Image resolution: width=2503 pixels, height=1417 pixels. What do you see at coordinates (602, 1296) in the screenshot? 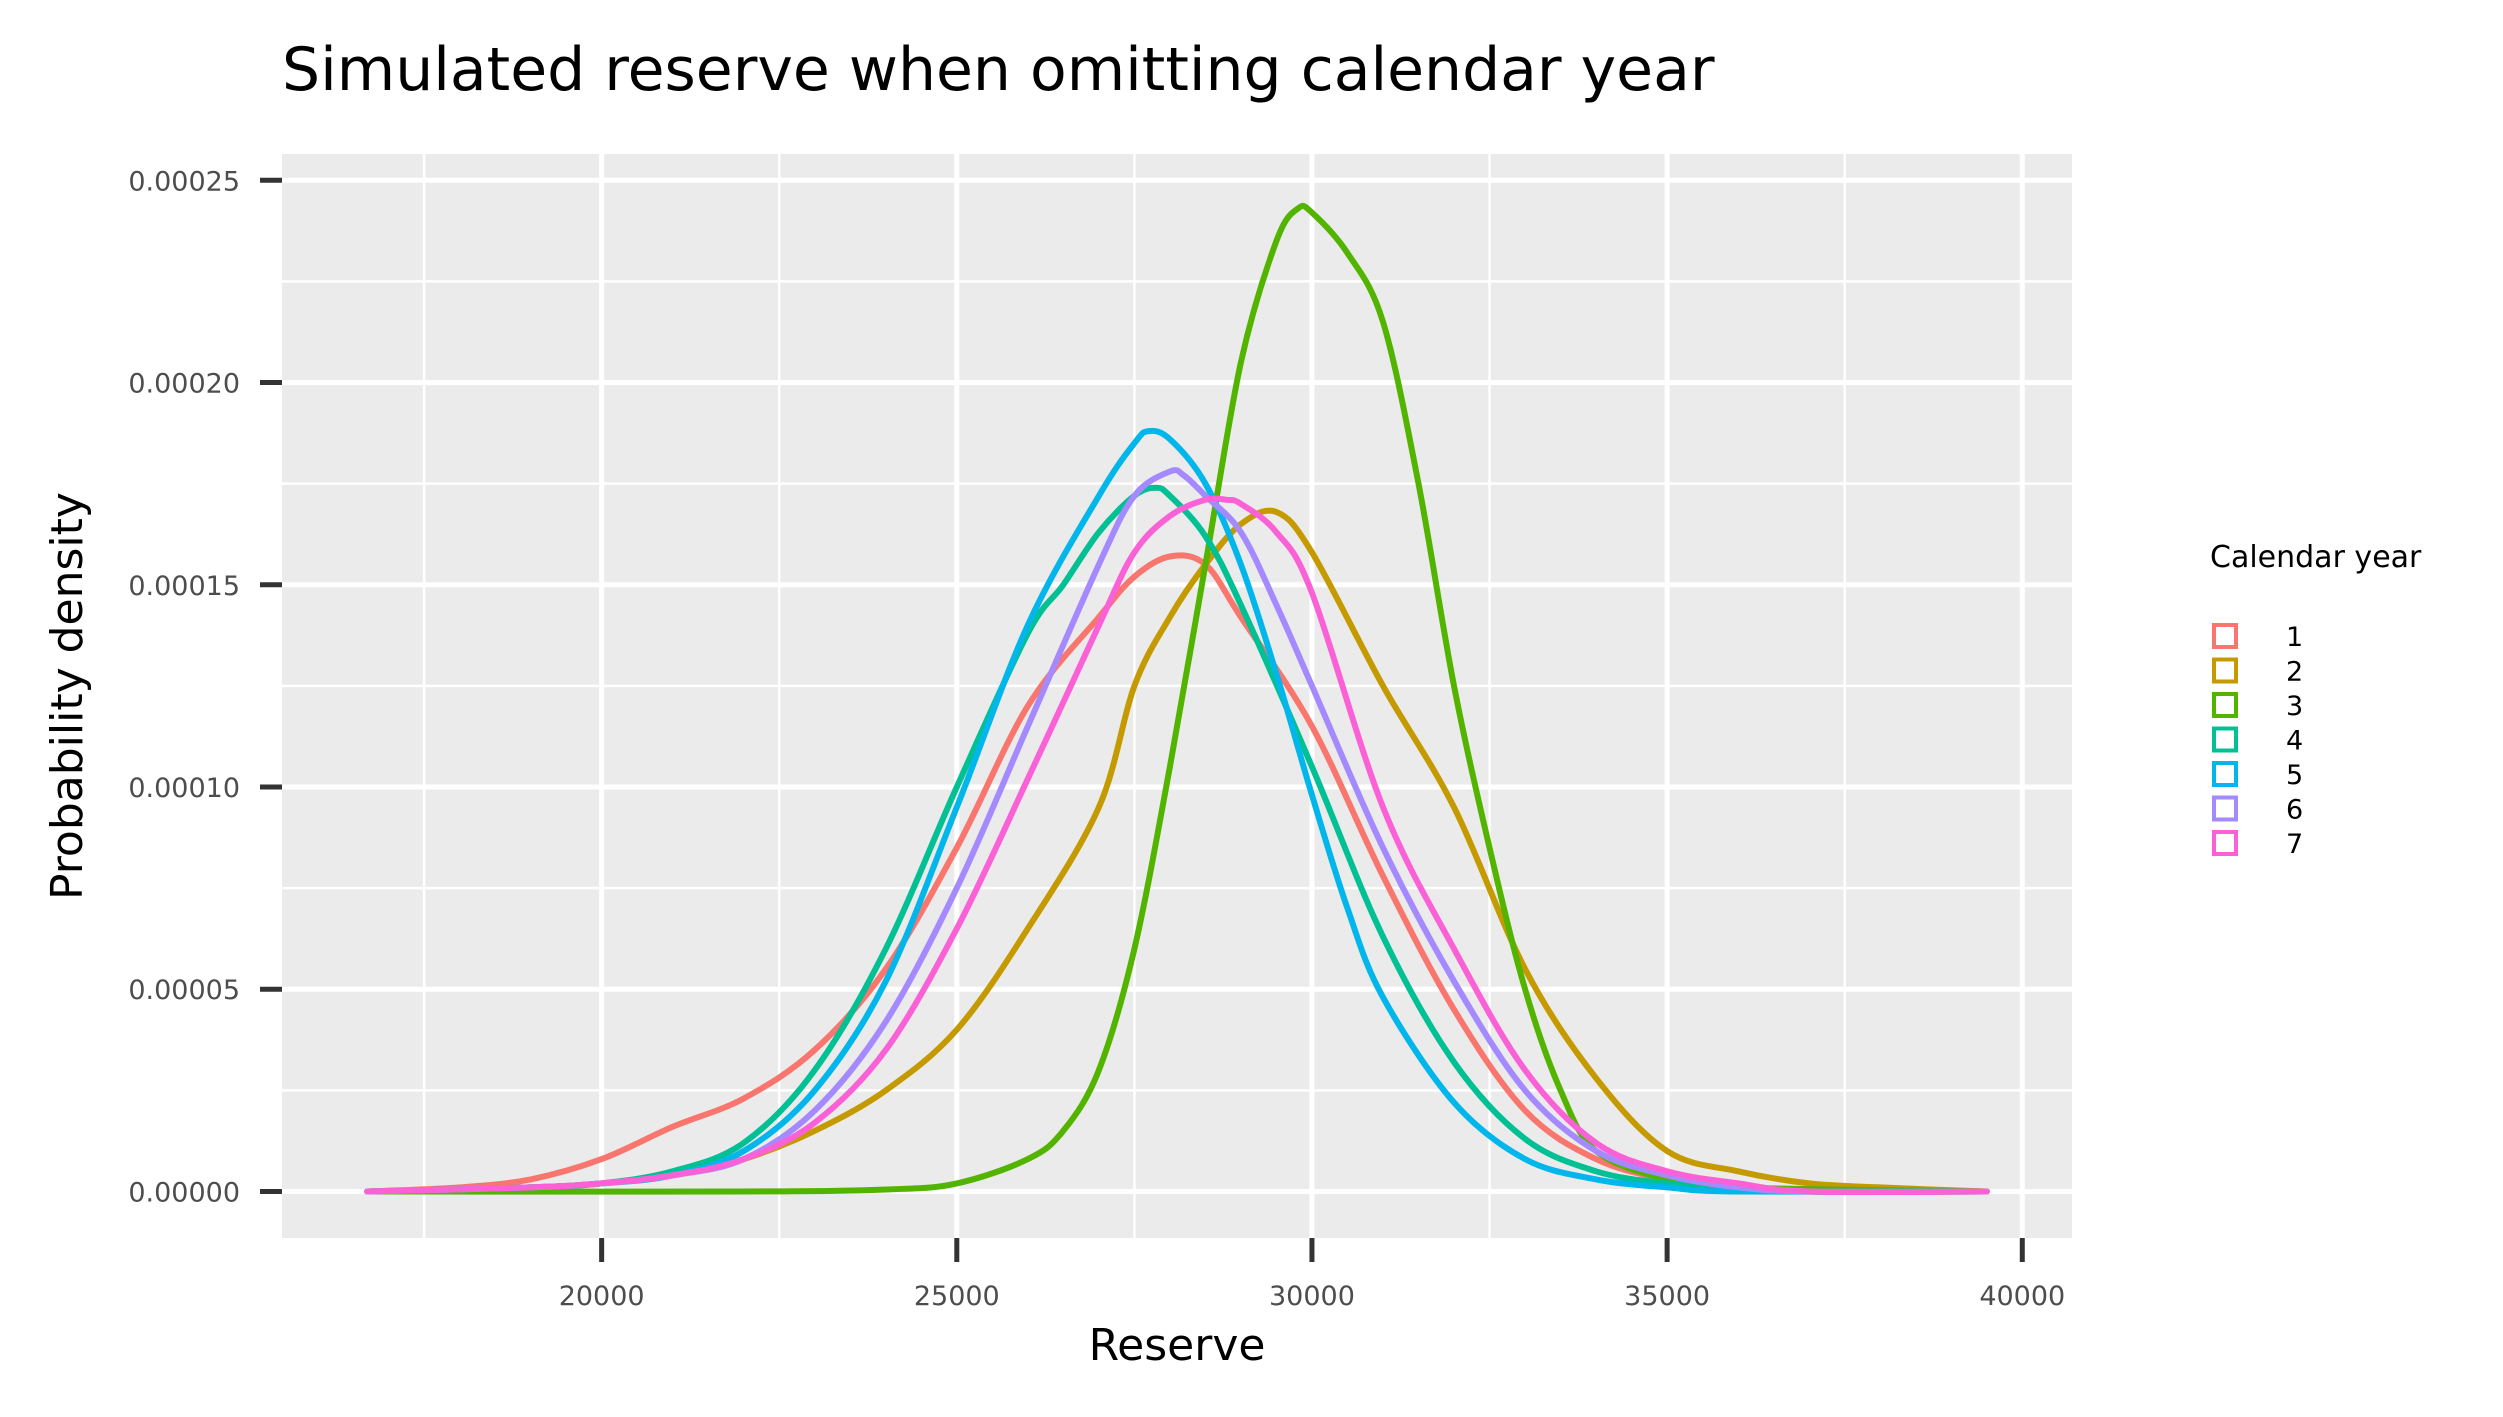
I see `x-tick-label: 20000` at bounding box center [602, 1296].